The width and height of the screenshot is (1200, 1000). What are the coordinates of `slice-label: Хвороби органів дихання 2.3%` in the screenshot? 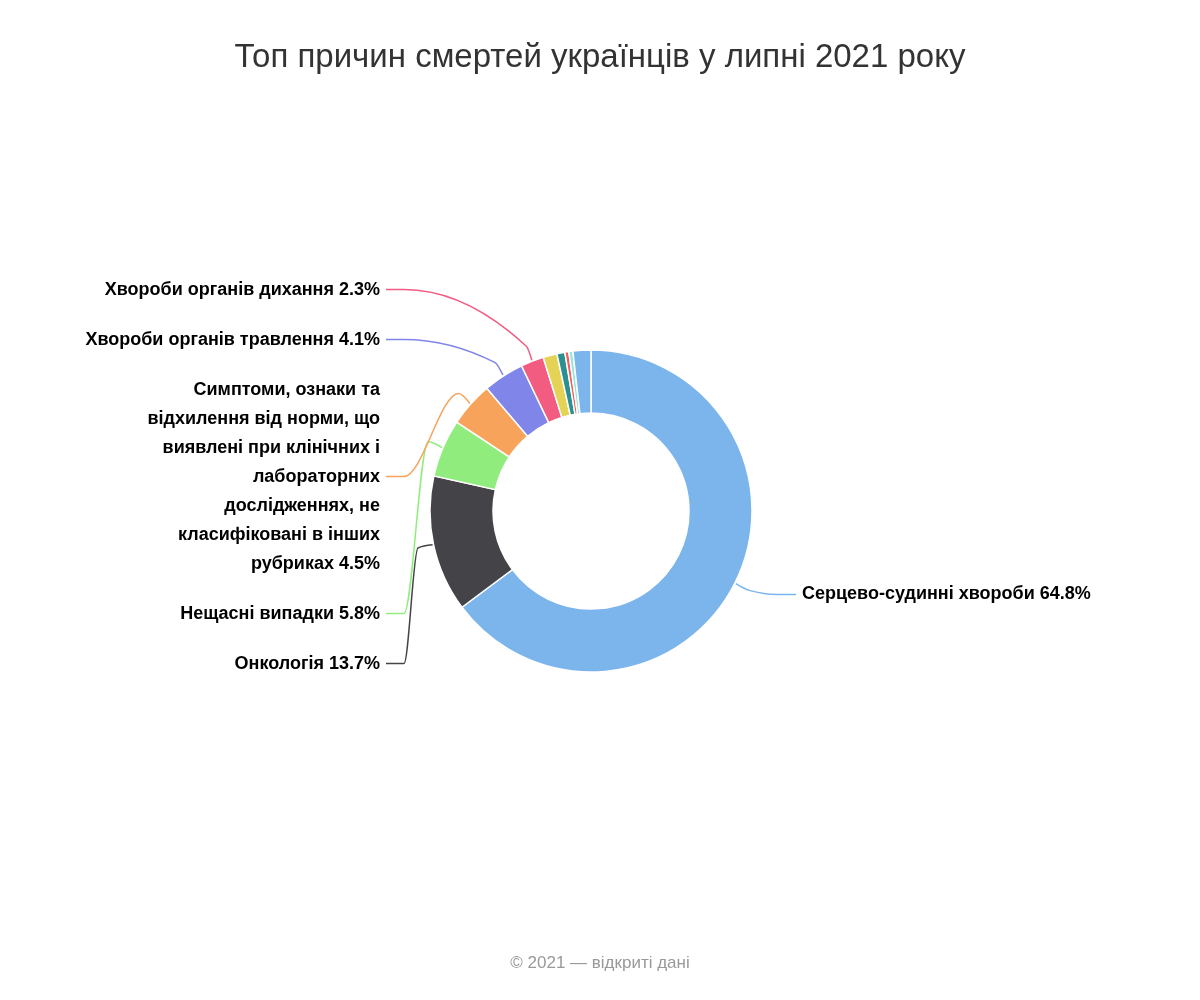 It's located at (242, 288).